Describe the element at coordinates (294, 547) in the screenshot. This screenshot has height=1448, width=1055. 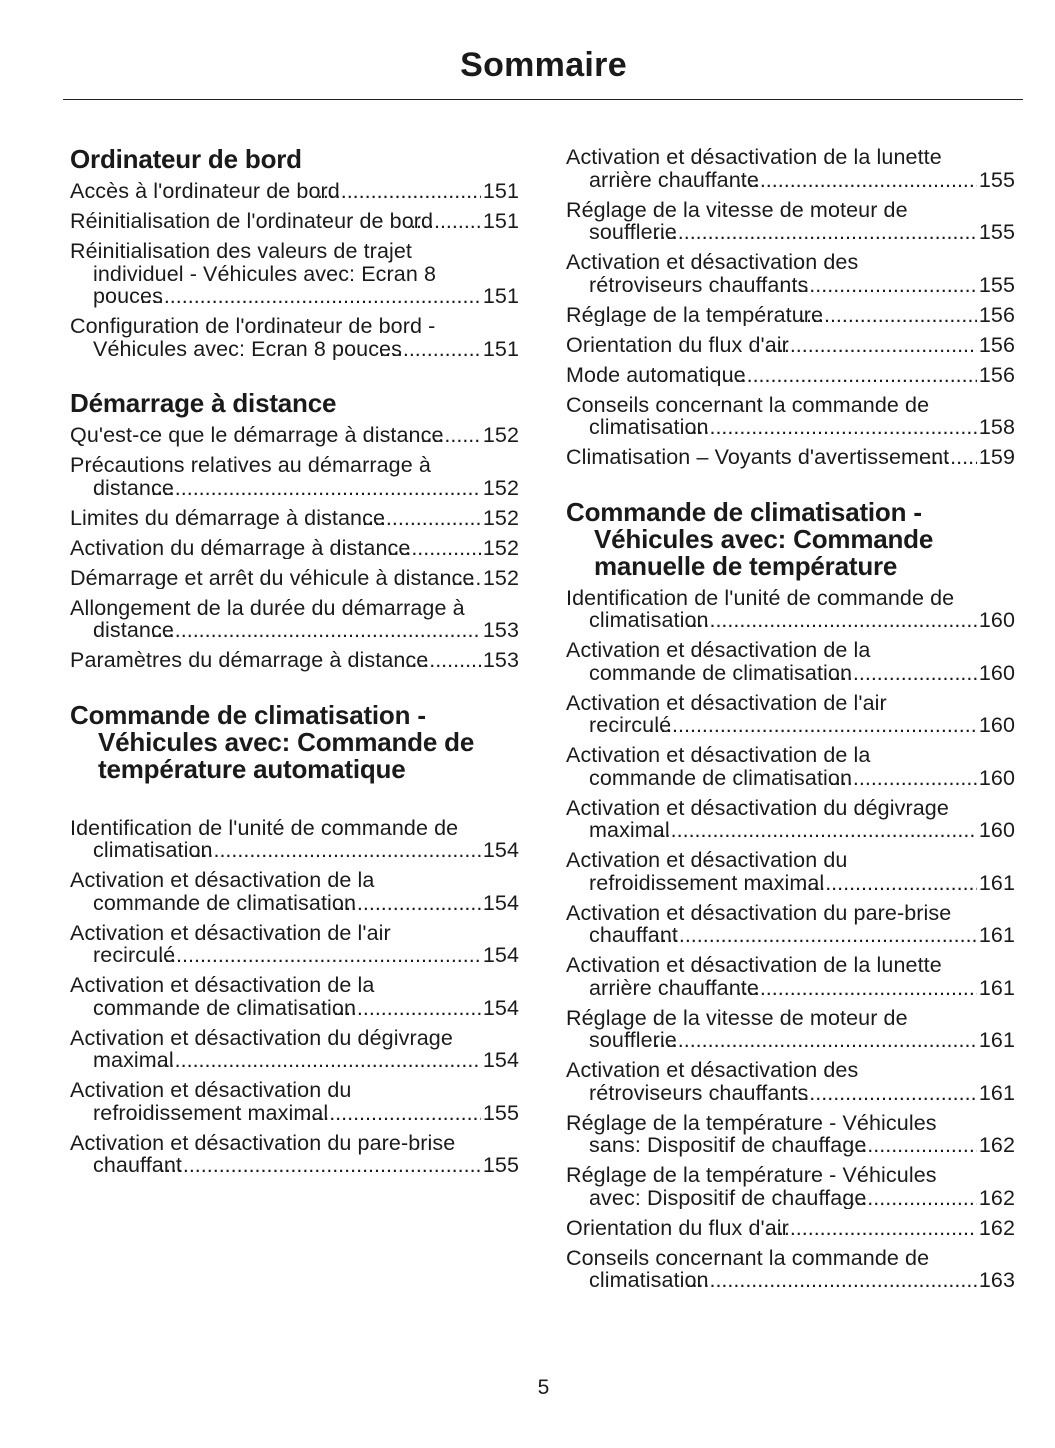
I see `toc-entry: Activation du démarrage à distance 152` at that location.